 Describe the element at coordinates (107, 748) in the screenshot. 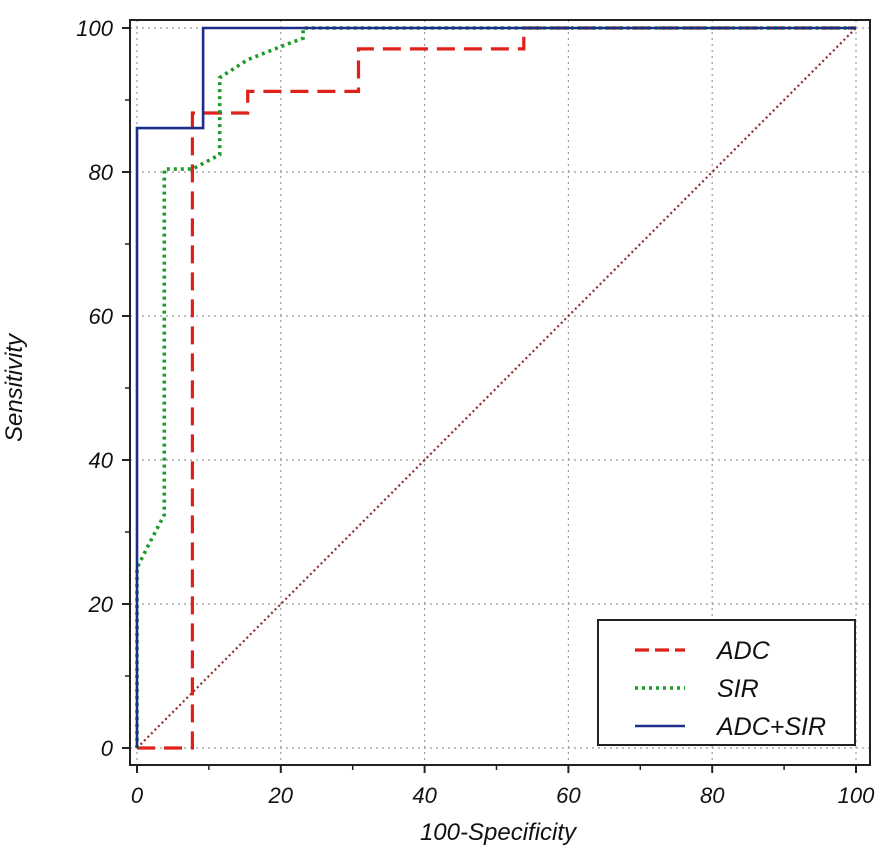

I see `y-tick-label: 0` at that location.